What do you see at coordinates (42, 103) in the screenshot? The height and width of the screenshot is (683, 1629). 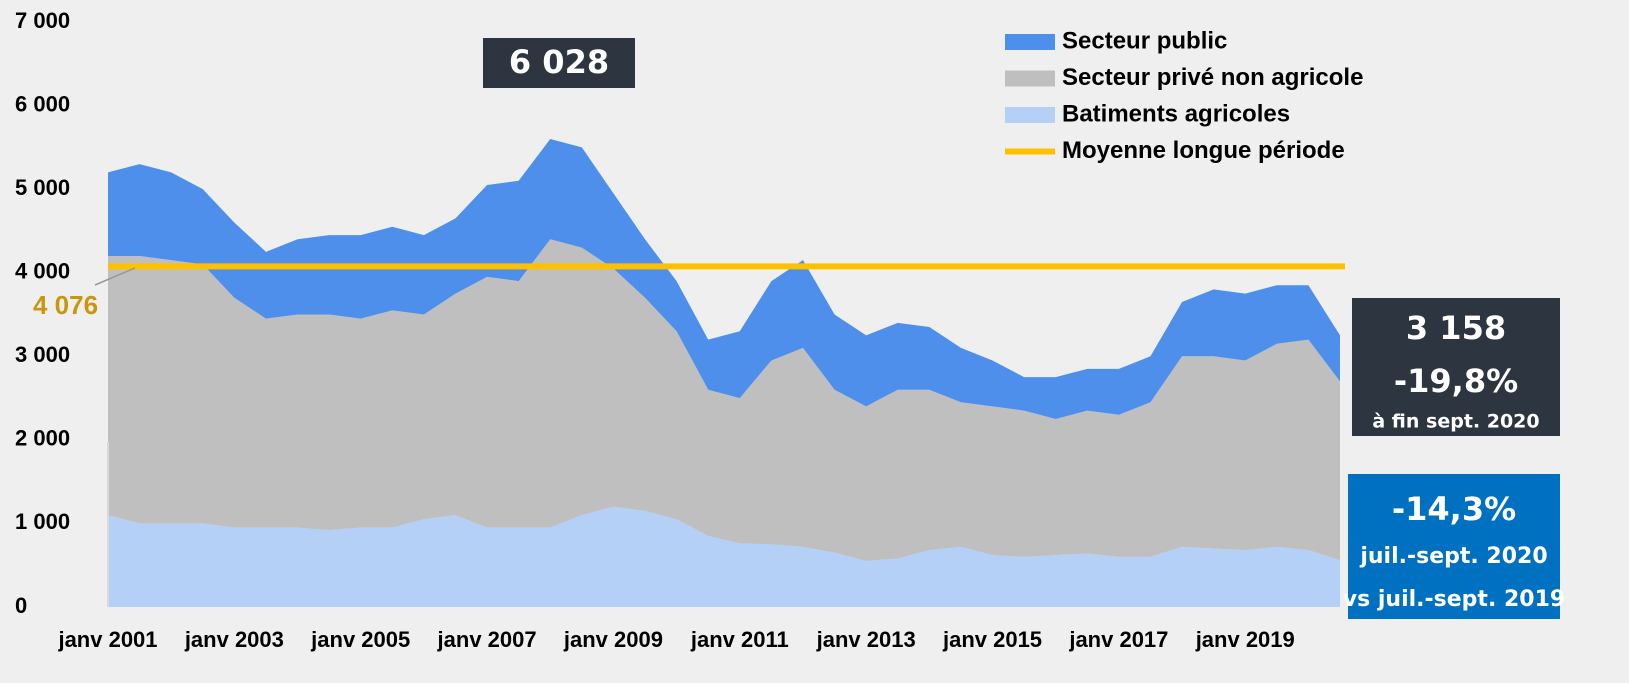 I see `y-tick-label: 6 000` at bounding box center [42, 103].